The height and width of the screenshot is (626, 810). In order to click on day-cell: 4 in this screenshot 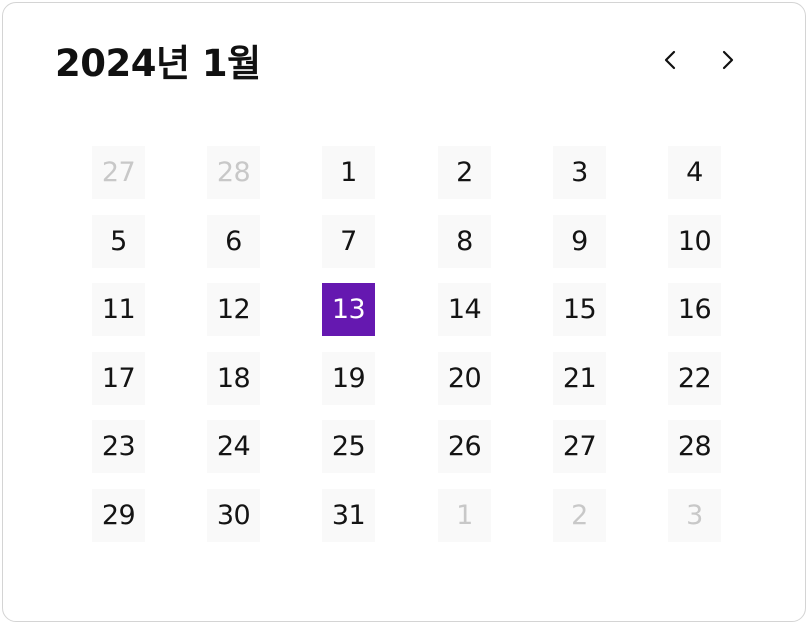, I will do `click(694, 172)`.